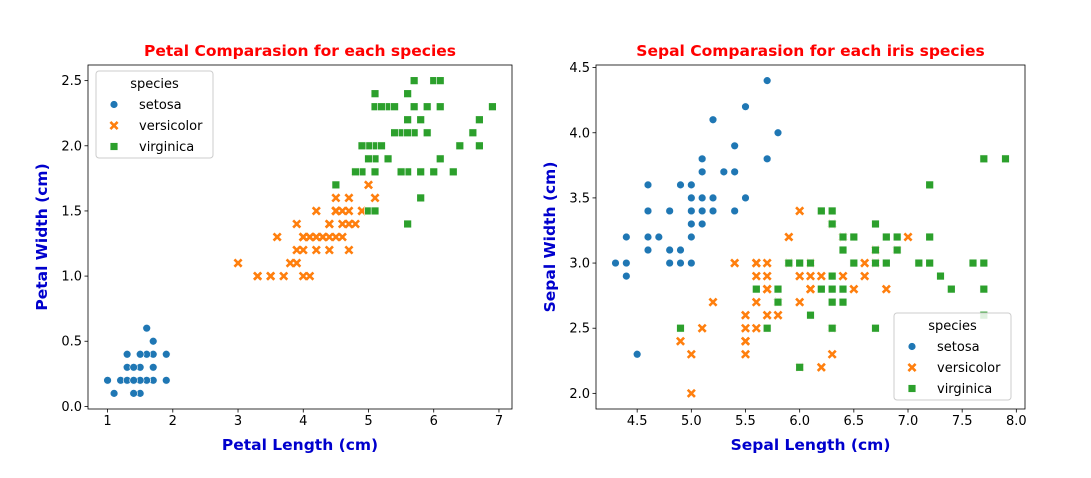  What do you see at coordinates (579, 394) in the screenshot?
I see `y-tick-label: 2.0` at bounding box center [579, 394].